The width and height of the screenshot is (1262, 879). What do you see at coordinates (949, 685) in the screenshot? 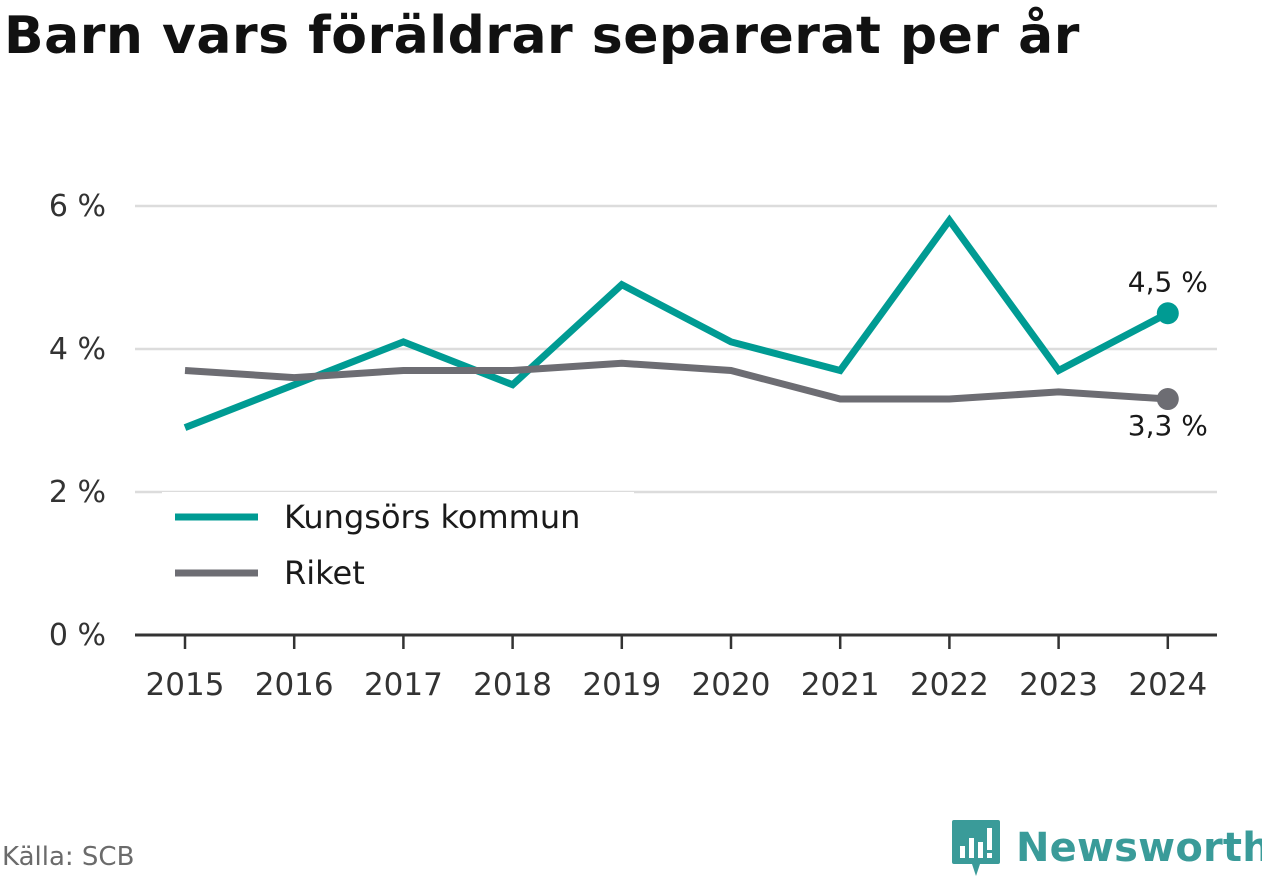
I see `x-tick-label: 2022` at bounding box center [949, 685].